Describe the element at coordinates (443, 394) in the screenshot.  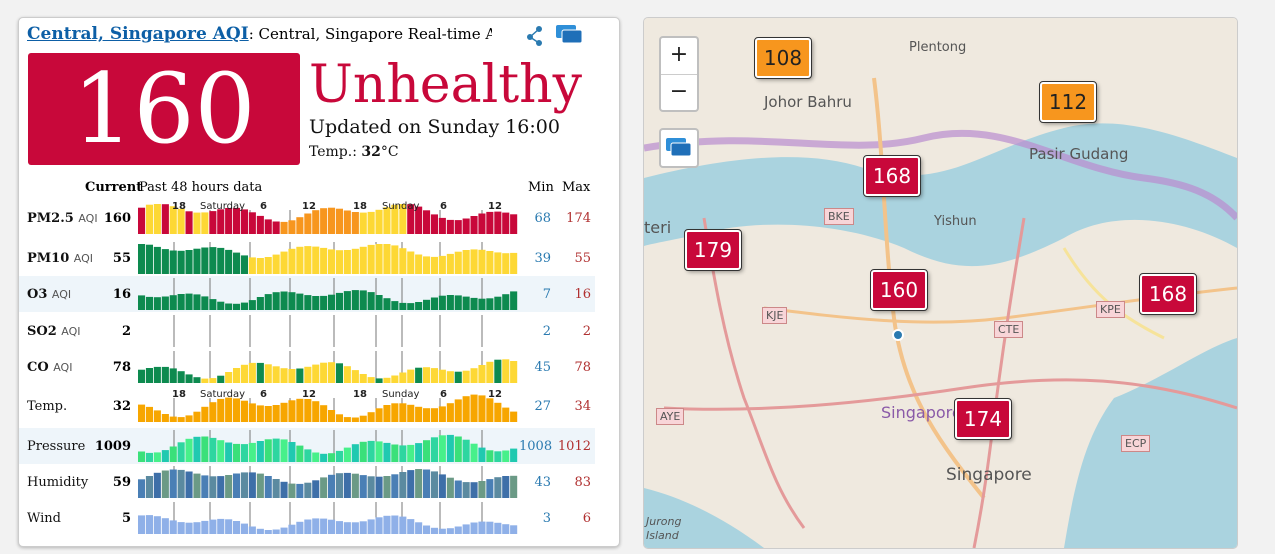
I see `time-tick-label: 6` at that location.